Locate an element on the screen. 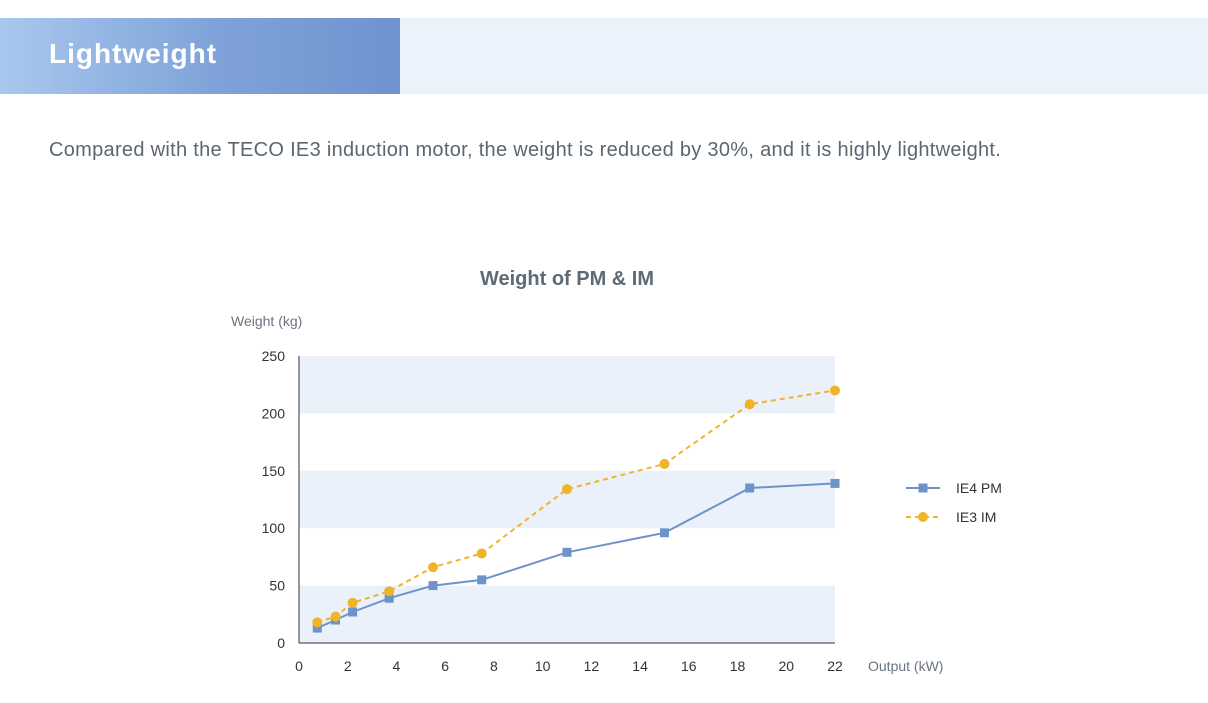 Image resolution: width=1208 pixels, height=703 pixels. x-tick-label: 10 is located at coordinates (543, 666).